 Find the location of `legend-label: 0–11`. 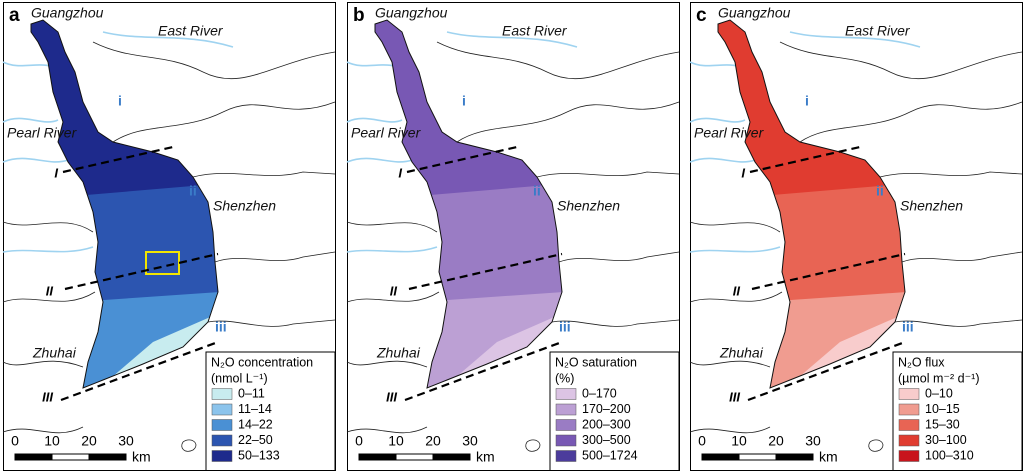

legend-label: 0–11 is located at coordinates (251, 393).